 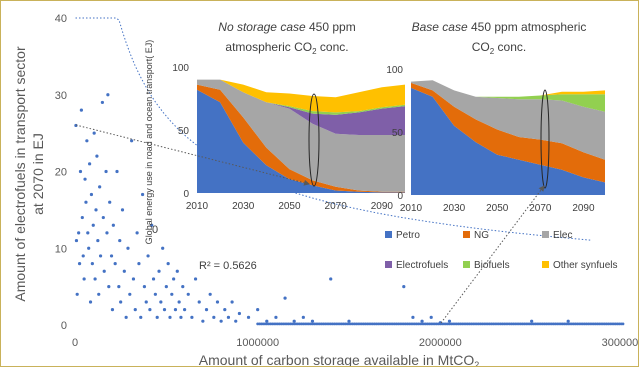 I want to click on main-x-tick-label: 1000000, so click(x=257, y=343).